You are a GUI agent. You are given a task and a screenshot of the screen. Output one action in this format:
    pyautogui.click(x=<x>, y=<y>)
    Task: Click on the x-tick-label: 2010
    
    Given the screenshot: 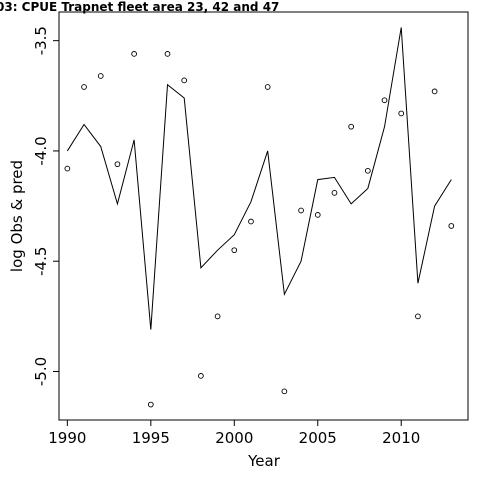 What is the action you would take?
    pyautogui.click(x=401, y=438)
    